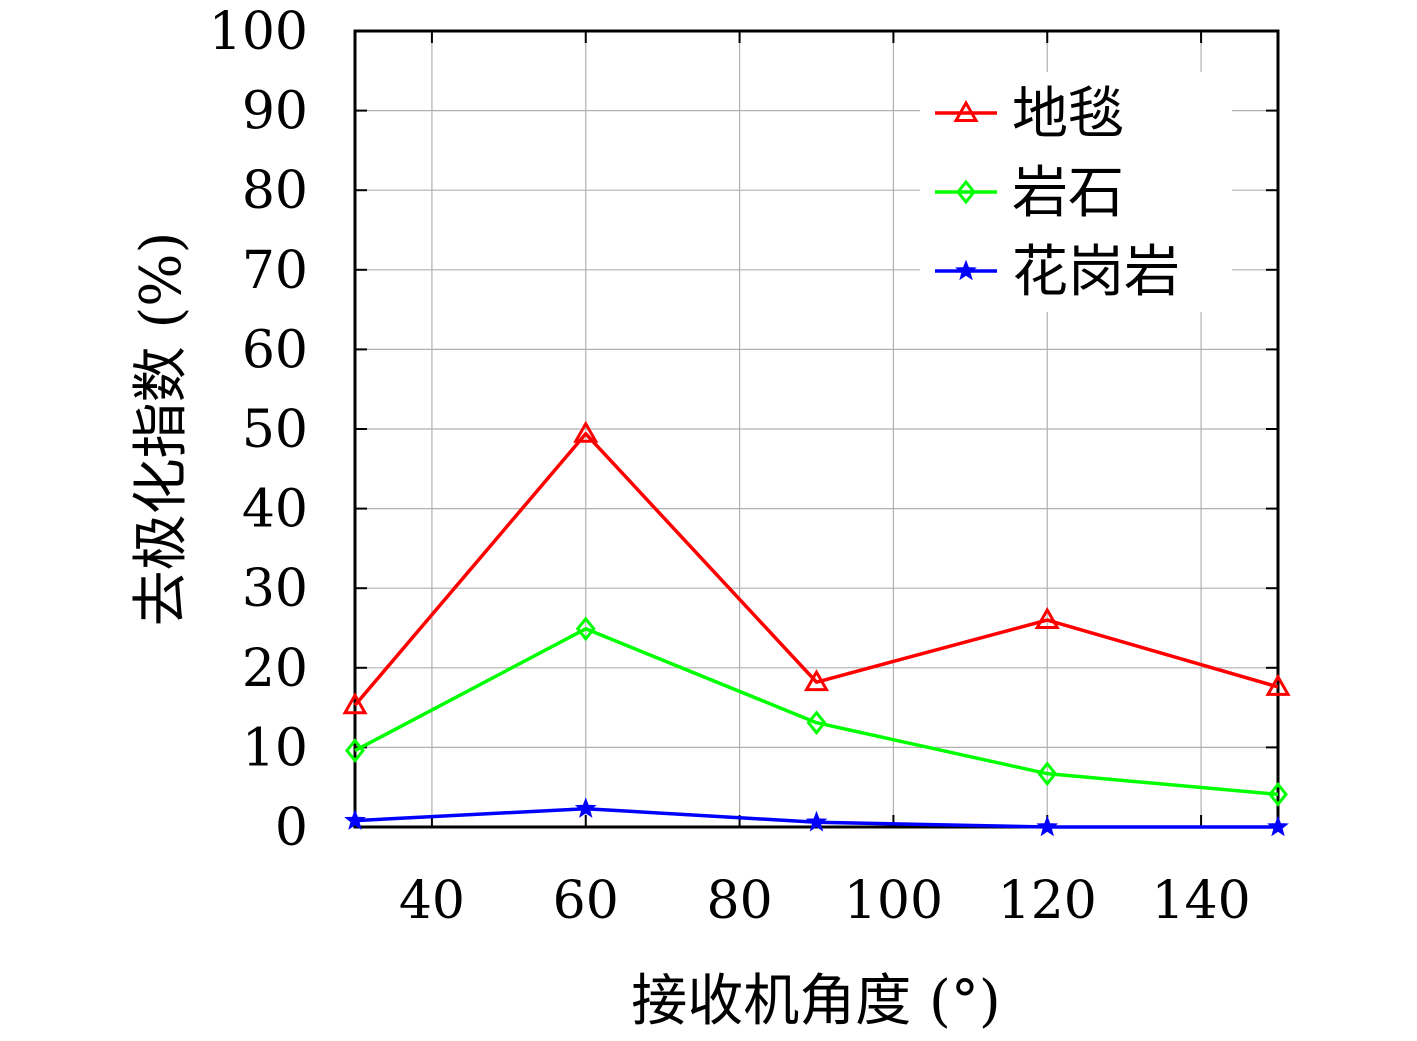 The image size is (1417, 1041). What do you see at coordinates (275, 510) in the screenshot?
I see `y-tick-label: 40` at bounding box center [275, 510].